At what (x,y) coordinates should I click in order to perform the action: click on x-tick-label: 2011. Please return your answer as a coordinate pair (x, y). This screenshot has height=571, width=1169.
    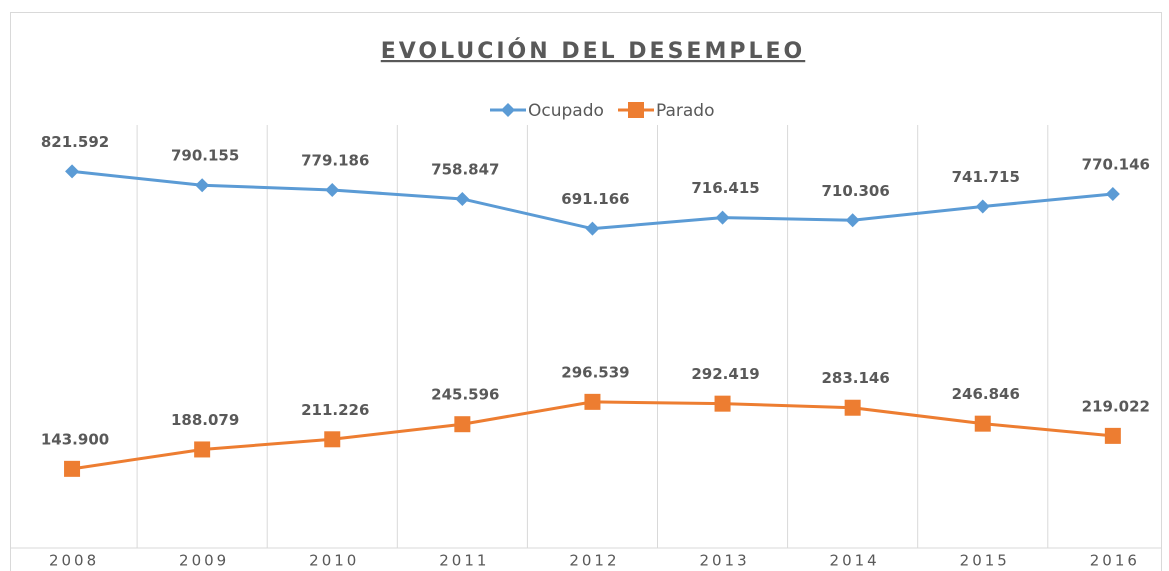
    Looking at the image, I should click on (464, 561).